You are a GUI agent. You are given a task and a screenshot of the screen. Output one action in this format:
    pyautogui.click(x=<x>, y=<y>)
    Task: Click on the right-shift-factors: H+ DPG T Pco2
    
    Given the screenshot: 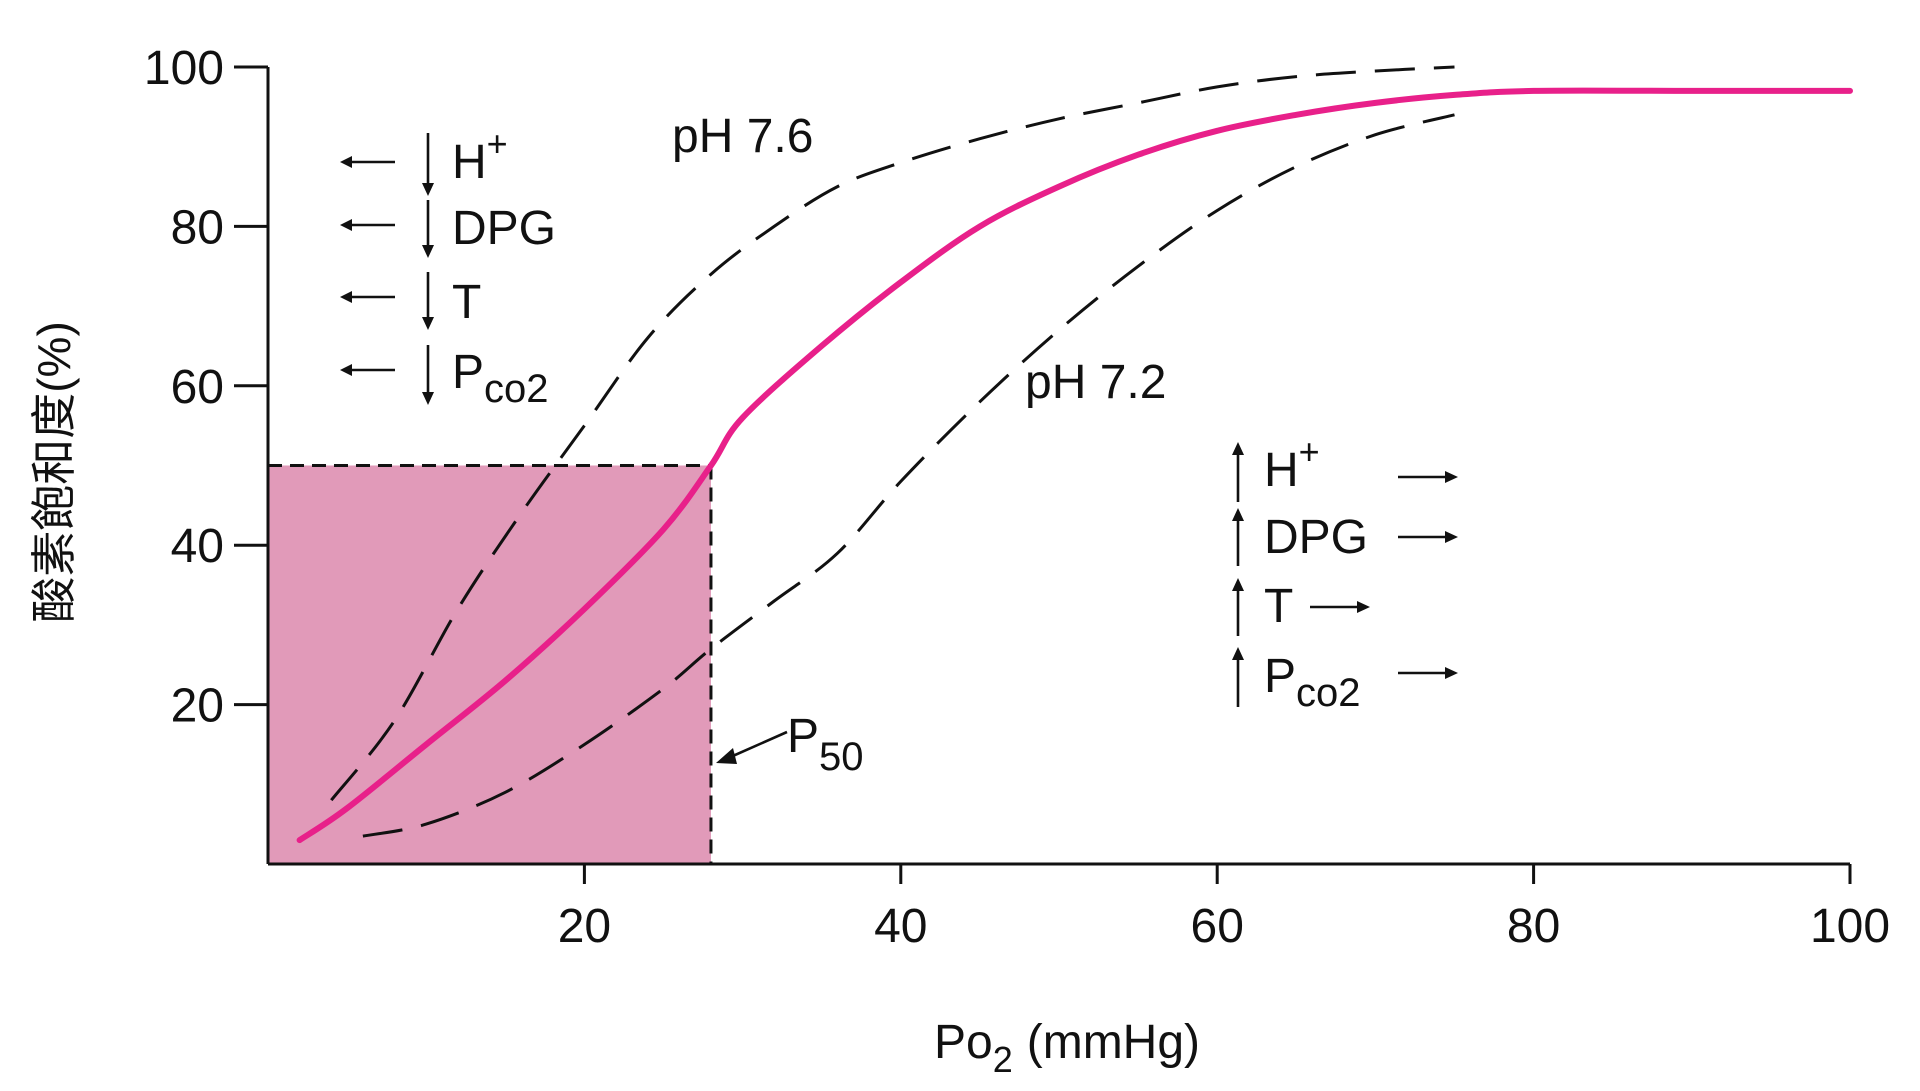 What is the action you would take?
    pyautogui.click(x=1345, y=573)
    